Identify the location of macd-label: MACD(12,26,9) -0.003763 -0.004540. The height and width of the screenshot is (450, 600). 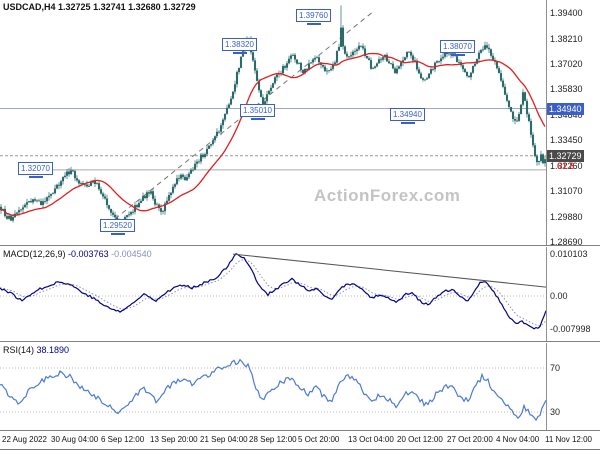
(77, 254).